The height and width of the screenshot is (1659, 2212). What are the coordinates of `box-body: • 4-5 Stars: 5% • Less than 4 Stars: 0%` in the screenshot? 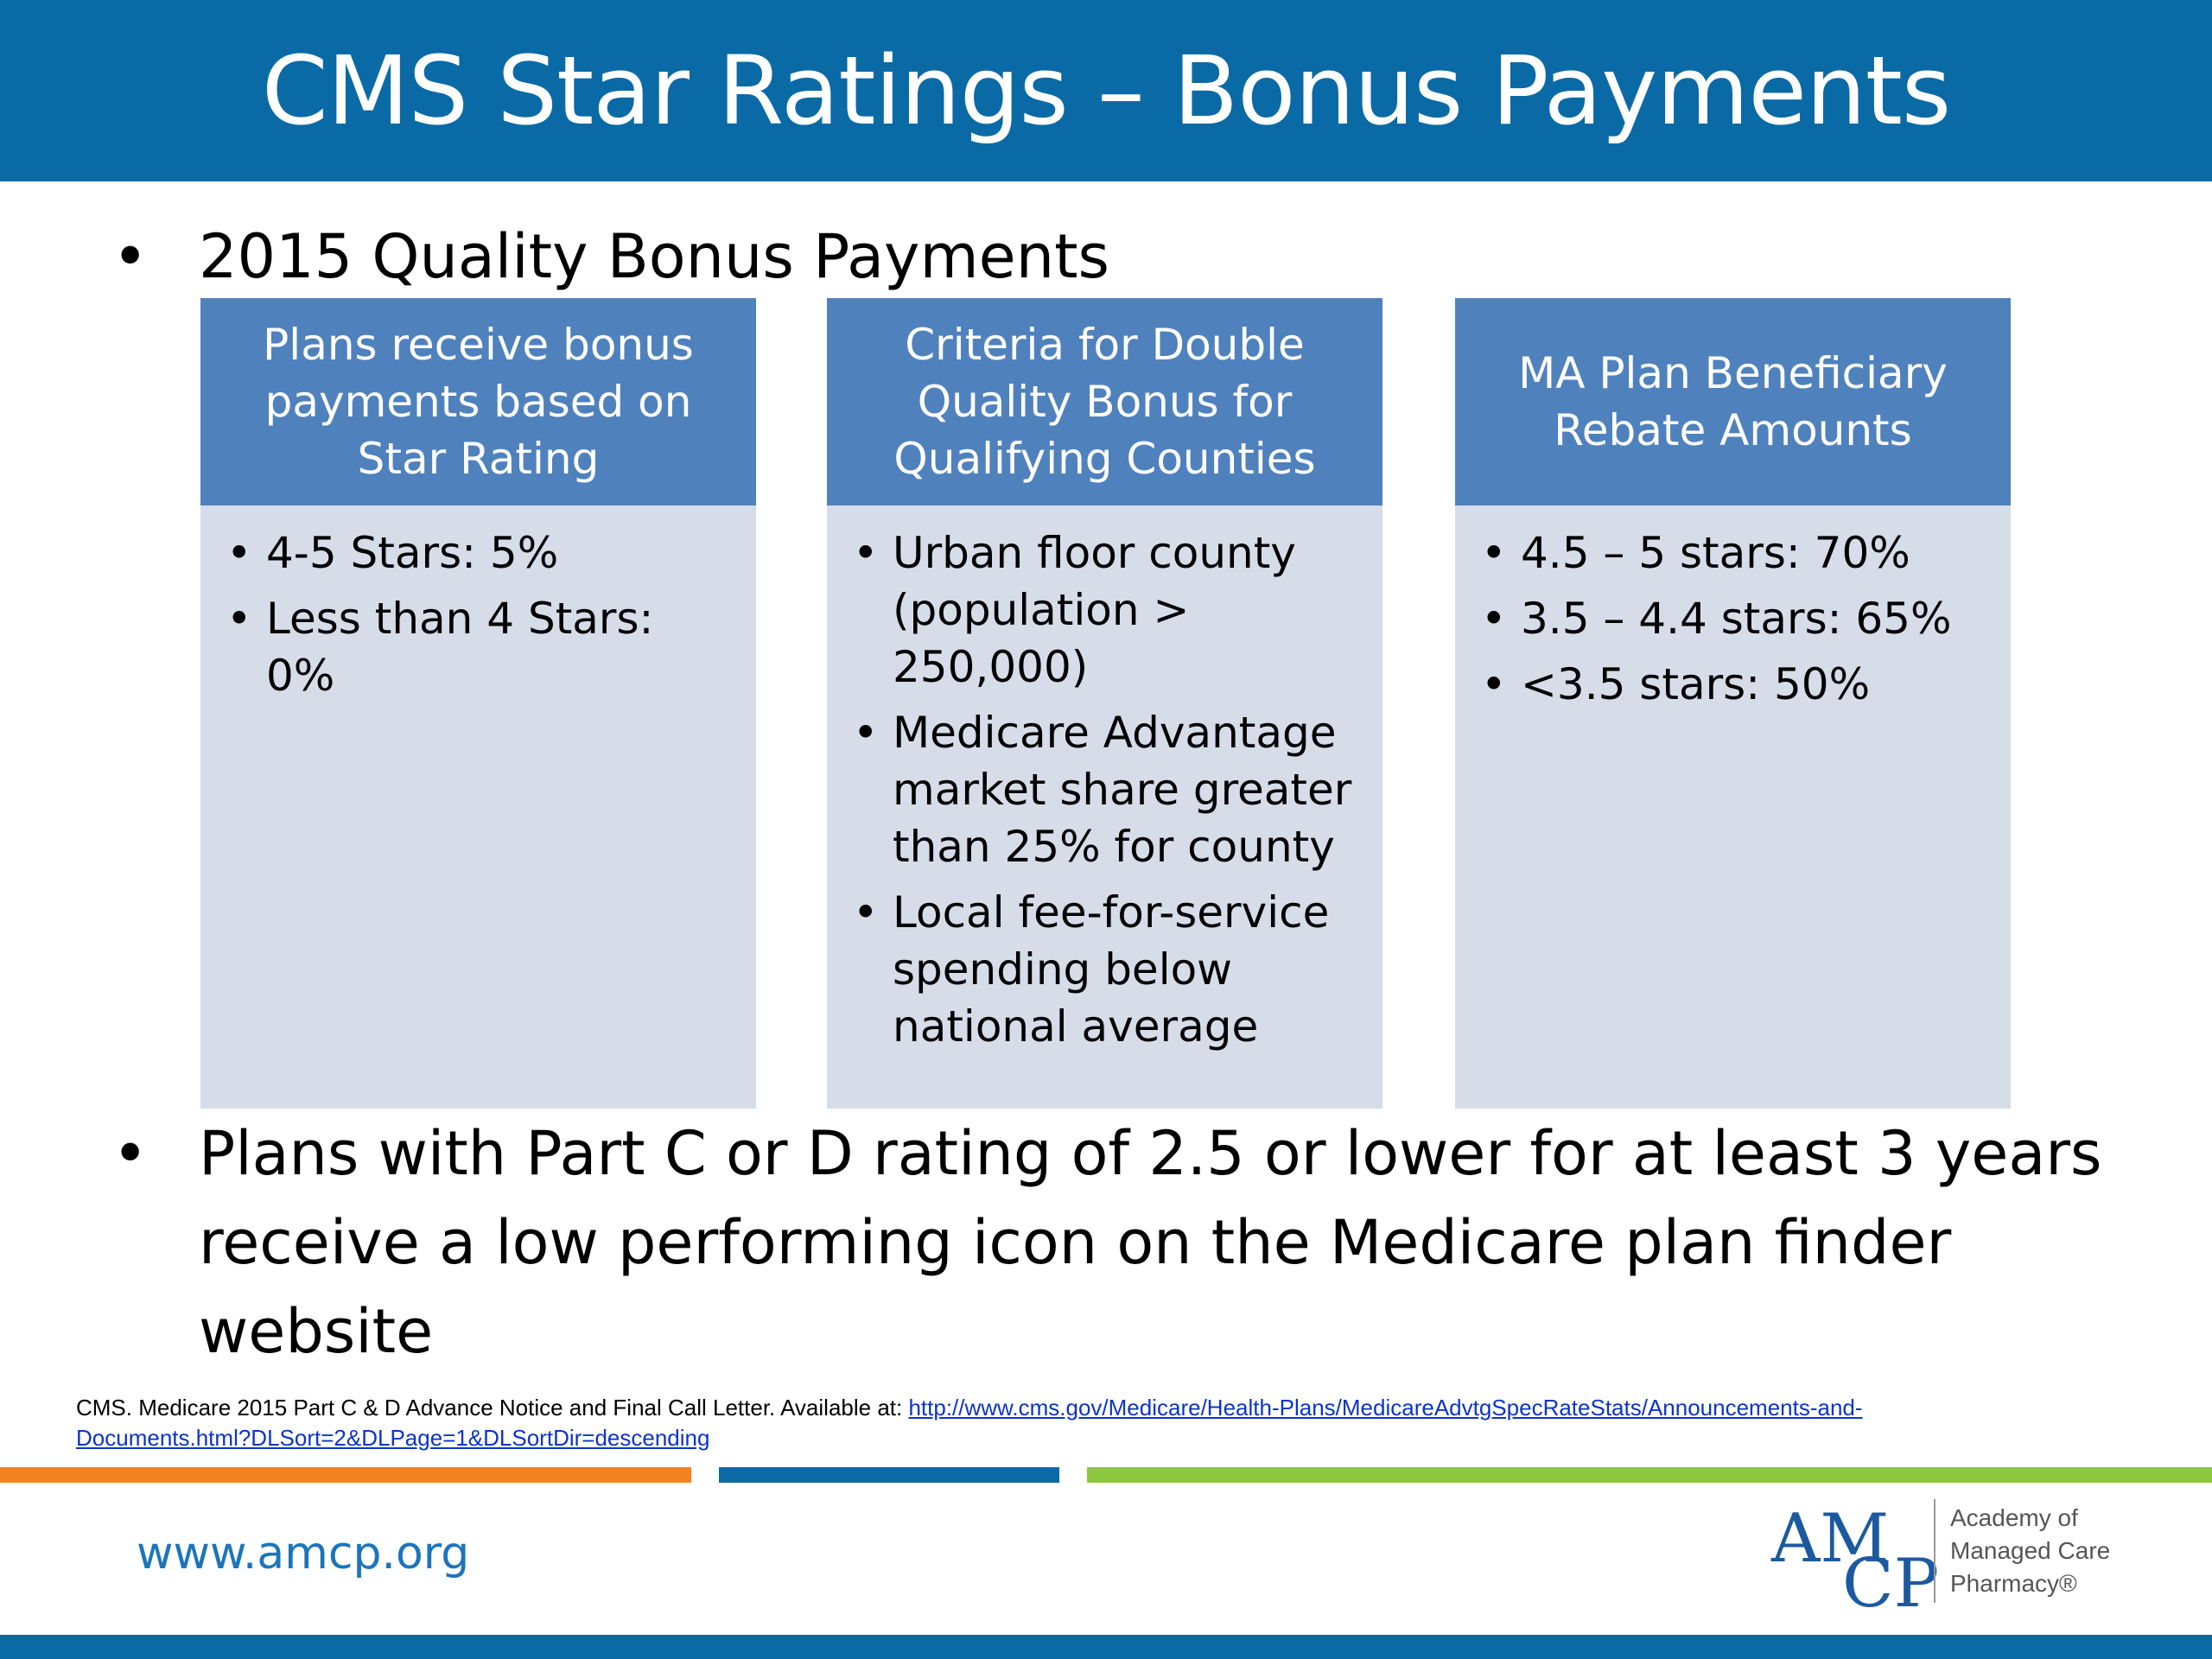 It's located at (478, 604).